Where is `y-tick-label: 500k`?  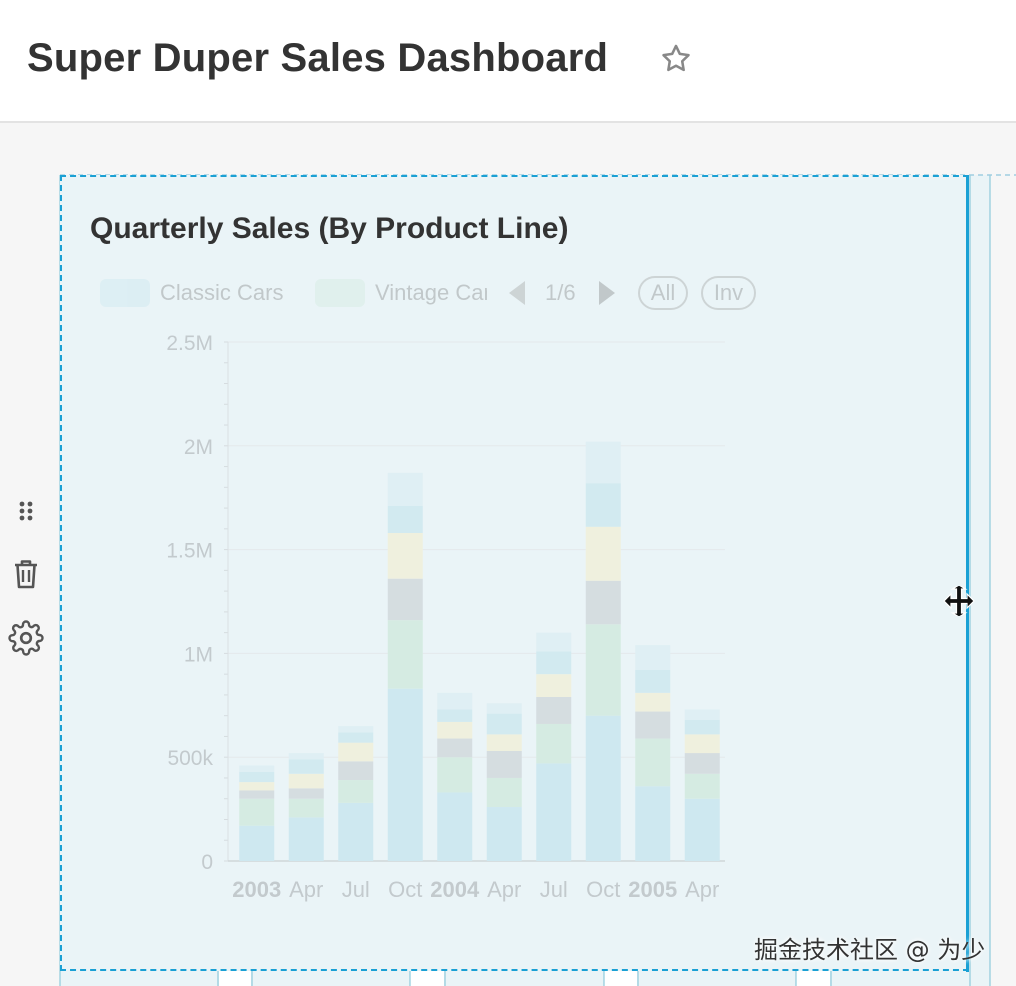
y-tick-label: 500k is located at coordinates (190, 758).